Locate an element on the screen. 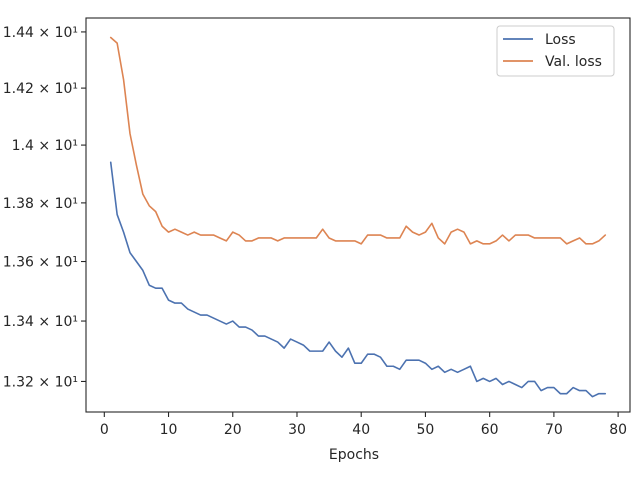  y-tick-label: 1.38 × 10¹ is located at coordinates (40, 204).